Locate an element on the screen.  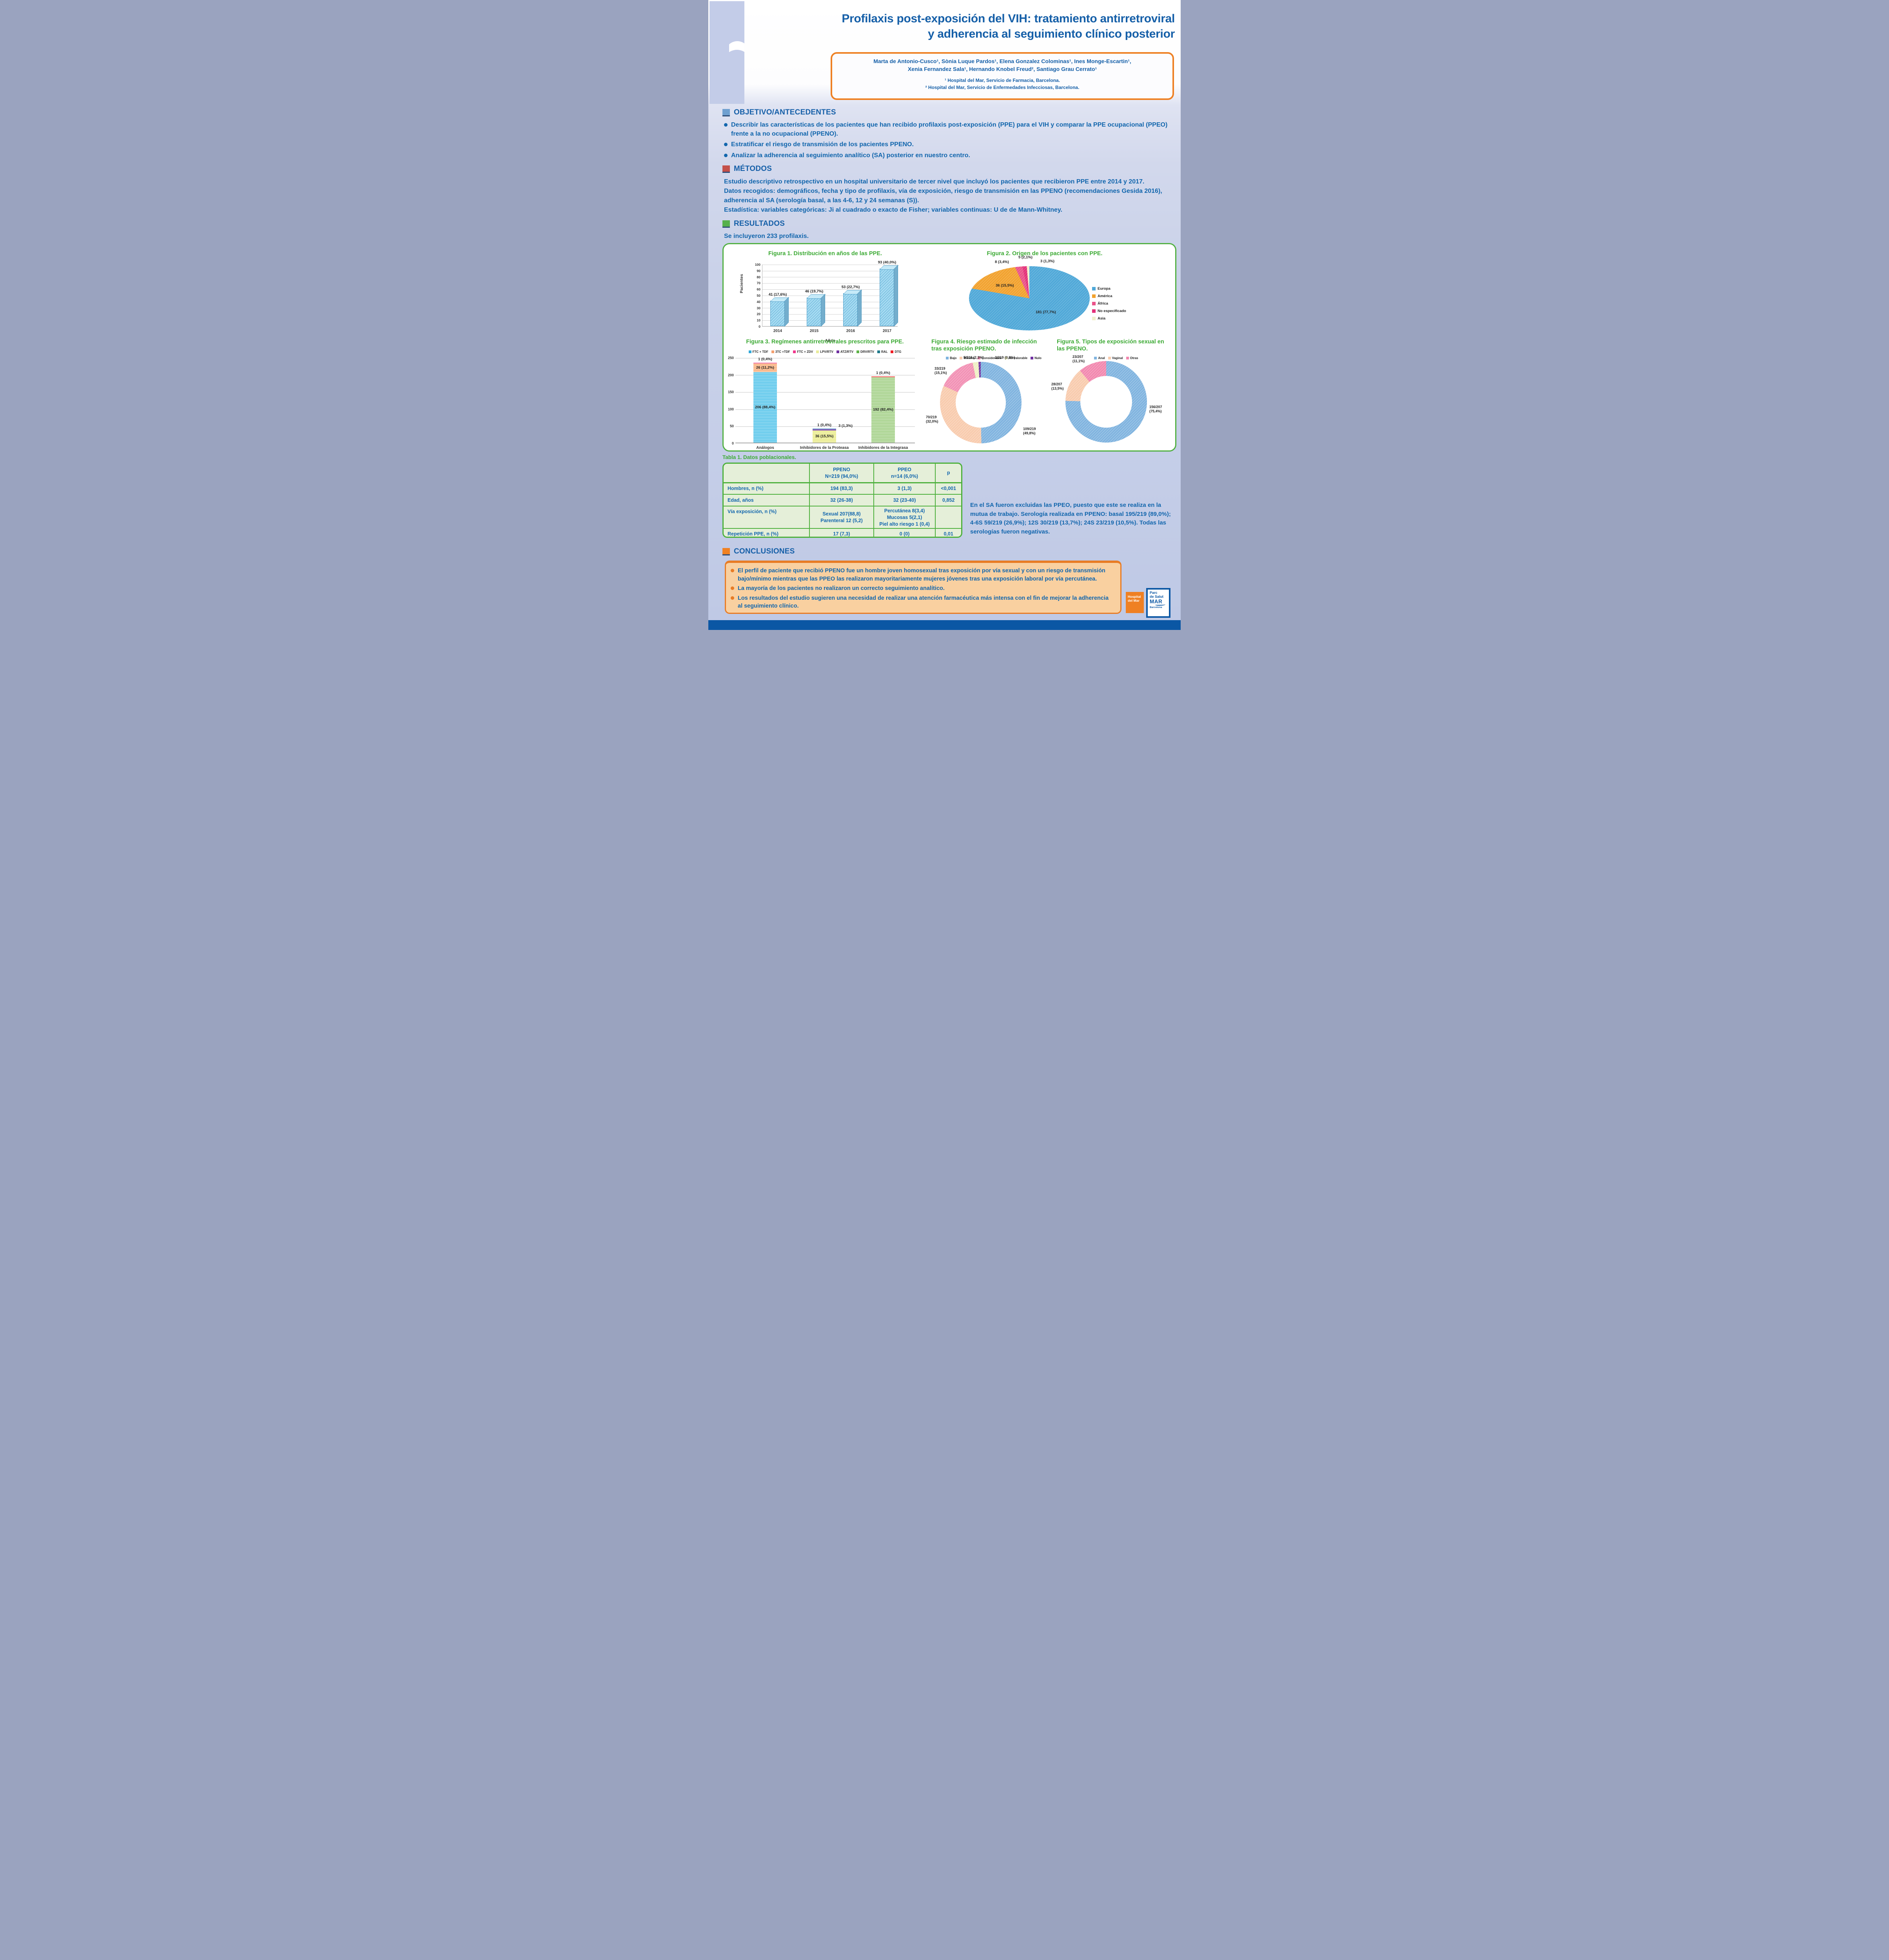
fig3-segment-ral: 192 (82,4%) is located at coordinates (883, 410).